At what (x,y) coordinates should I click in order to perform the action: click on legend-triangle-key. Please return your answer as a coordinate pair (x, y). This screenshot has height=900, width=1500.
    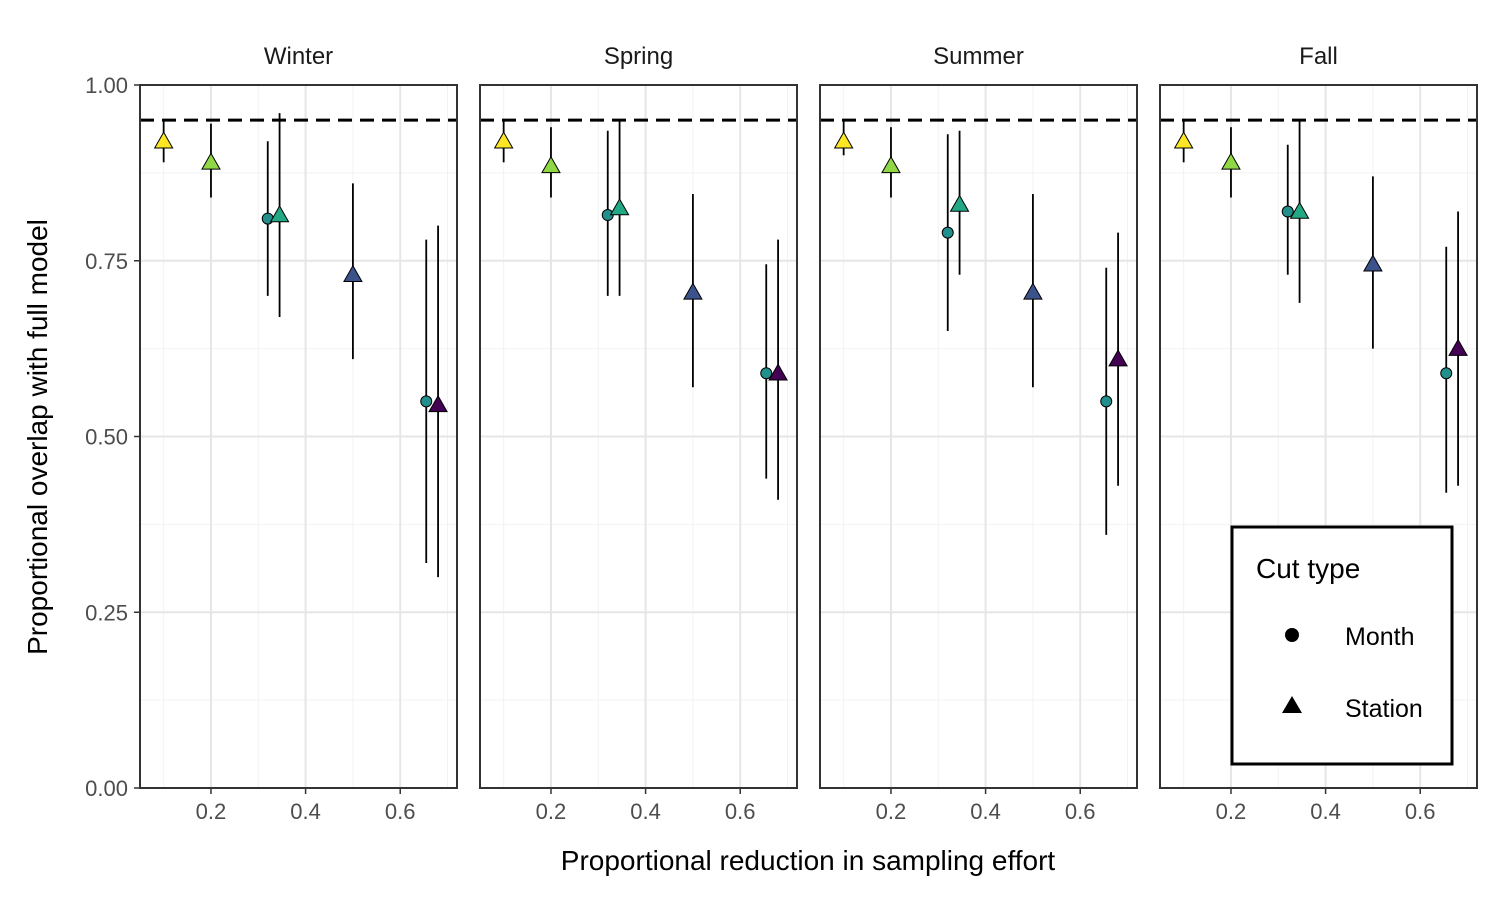
    Looking at the image, I should click on (1292, 704).